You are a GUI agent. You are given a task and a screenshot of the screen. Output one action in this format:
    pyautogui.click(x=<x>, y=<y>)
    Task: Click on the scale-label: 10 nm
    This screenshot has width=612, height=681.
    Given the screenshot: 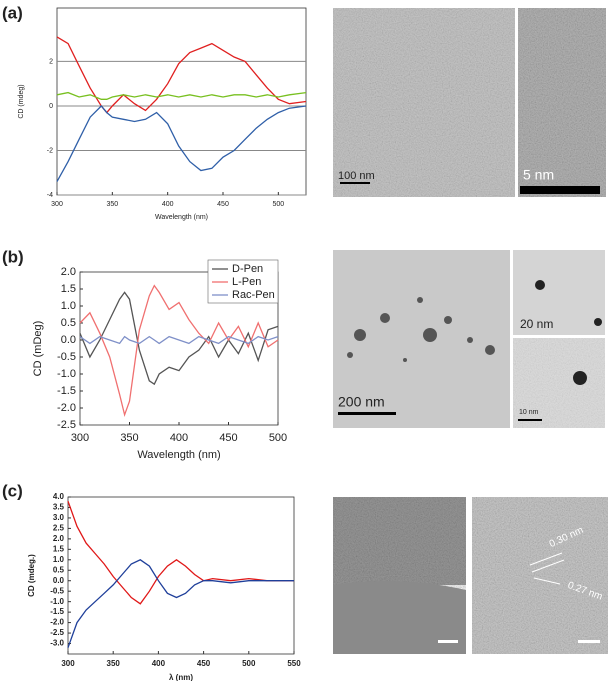 What is the action you would take?
    pyautogui.click(x=529, y=412)
    